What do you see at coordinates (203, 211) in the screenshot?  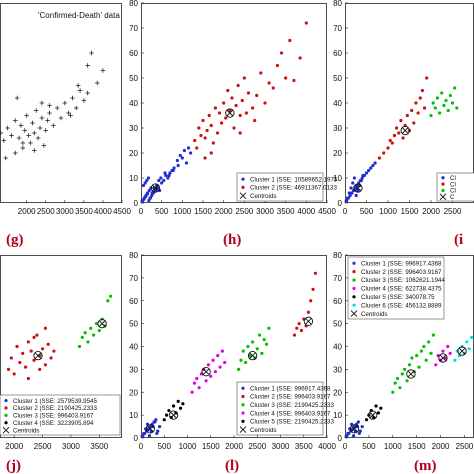 I see `x-tick-label: 1500` at bounding box center [203, 211].